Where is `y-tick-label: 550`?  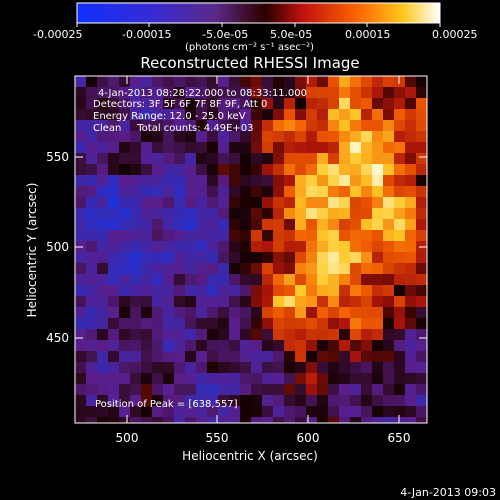
y-tick-label: 550 is located at coordinates (57, 157).